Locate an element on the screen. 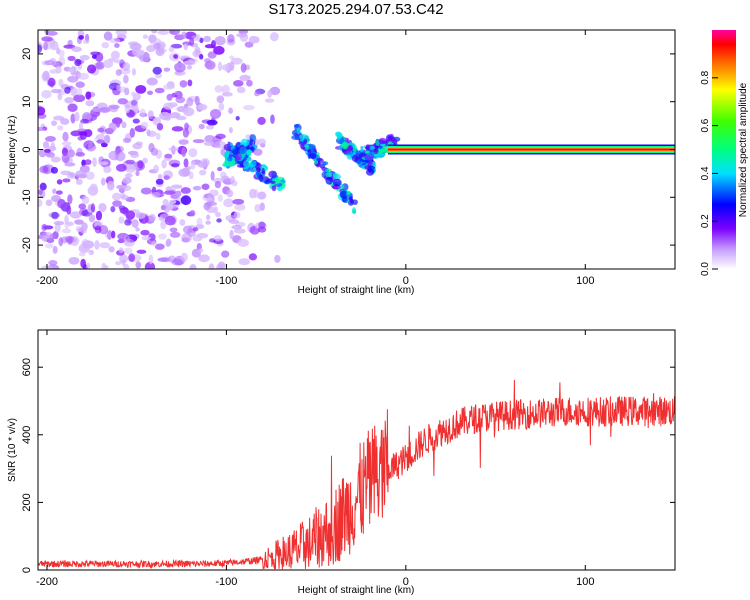 This screenshot has height=600, width=750. snr-xtick-label: 0 is located at coordinates (406, 582).